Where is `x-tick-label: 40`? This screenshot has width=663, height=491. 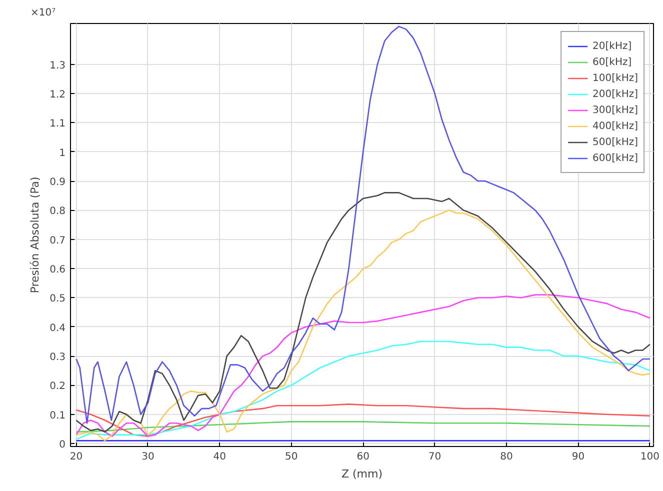
x-tick-label: 40 is located at coordinates (219, 457).